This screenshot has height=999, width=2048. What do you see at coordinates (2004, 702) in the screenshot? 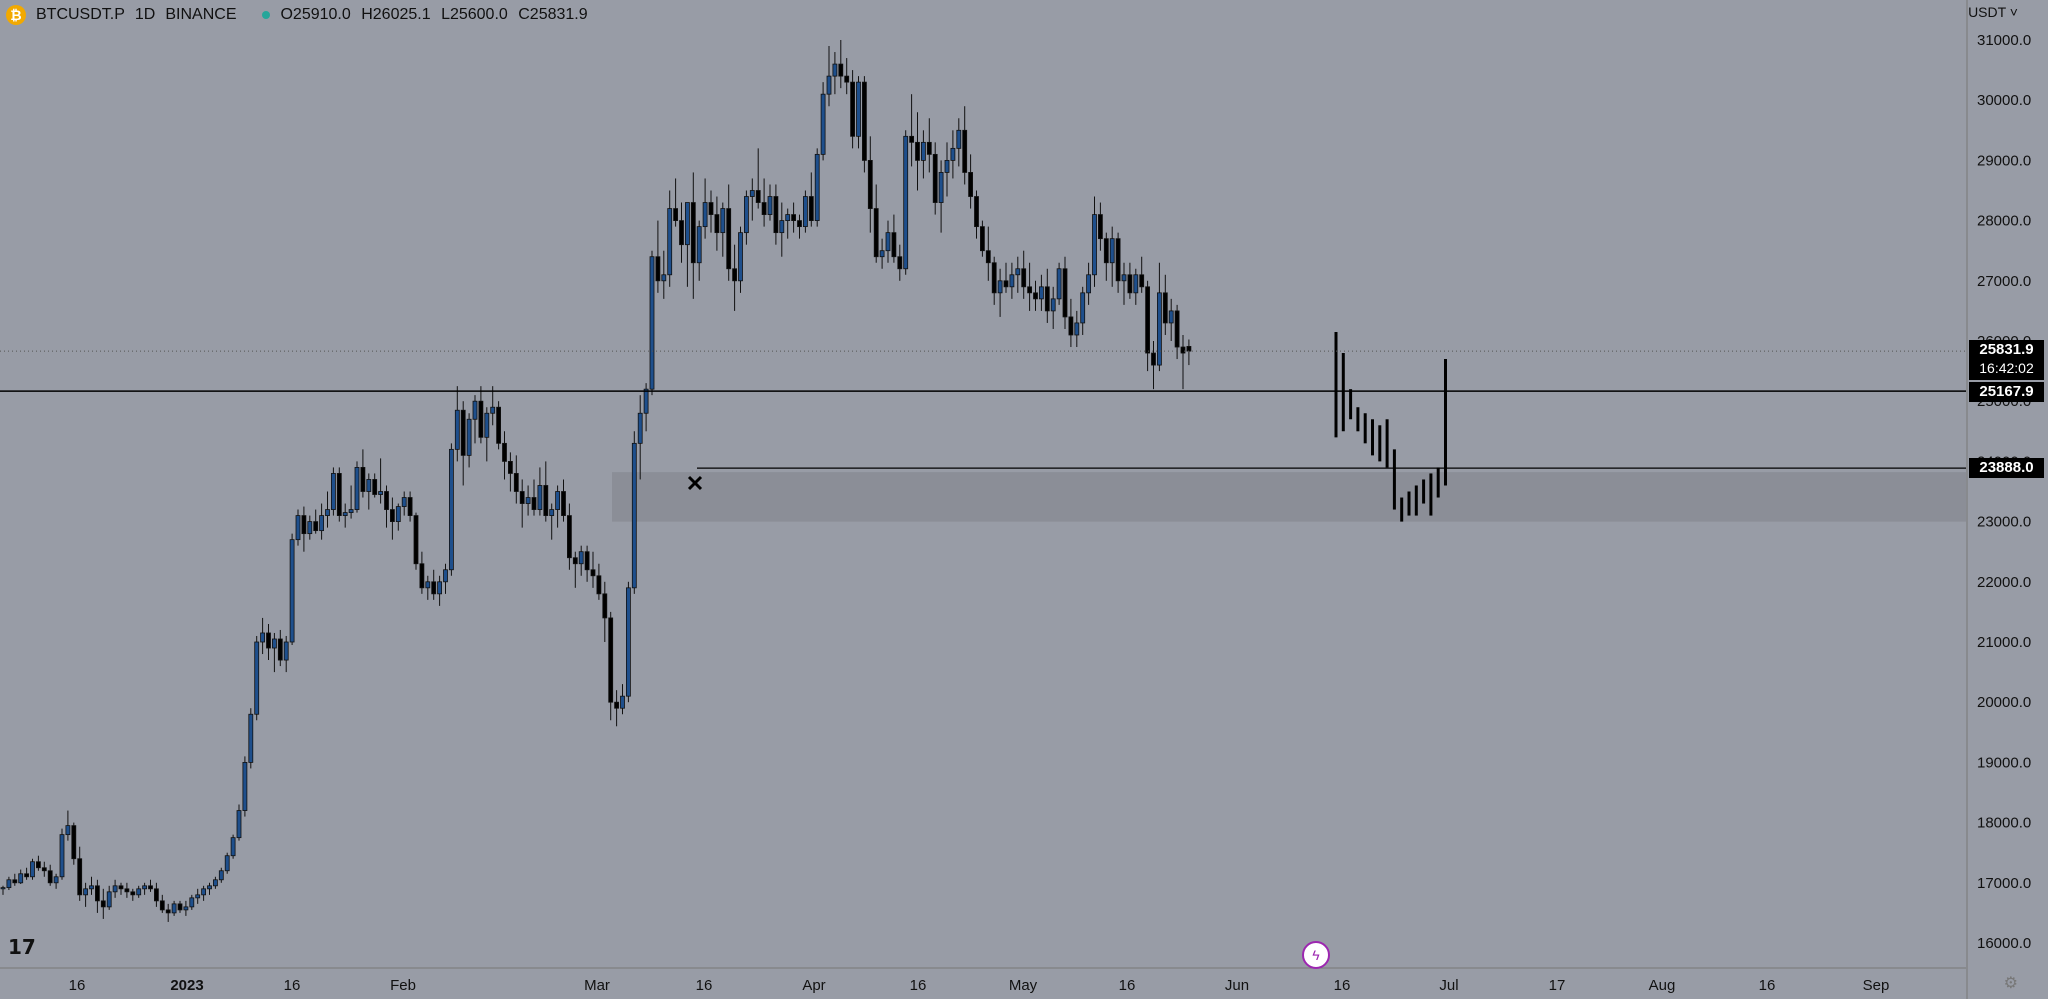
I see `price-tick-label: 20000.0` at bounding box center [2004, 702].